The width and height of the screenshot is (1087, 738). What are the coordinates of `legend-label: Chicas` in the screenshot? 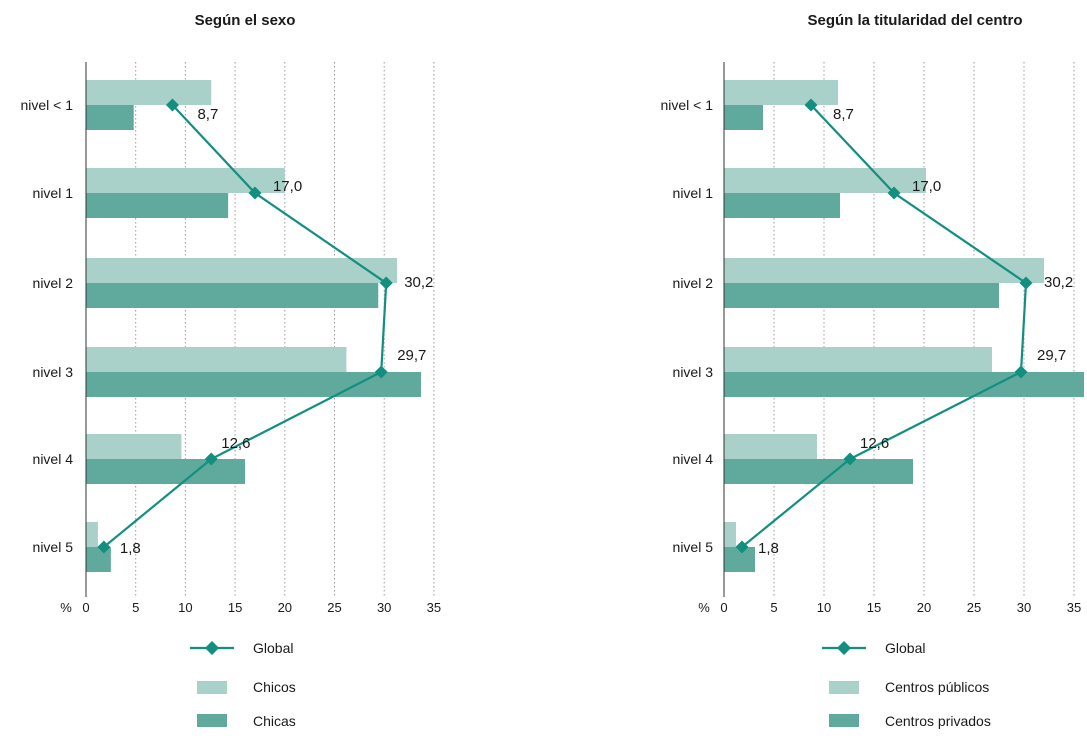 It's located at (274, 721).